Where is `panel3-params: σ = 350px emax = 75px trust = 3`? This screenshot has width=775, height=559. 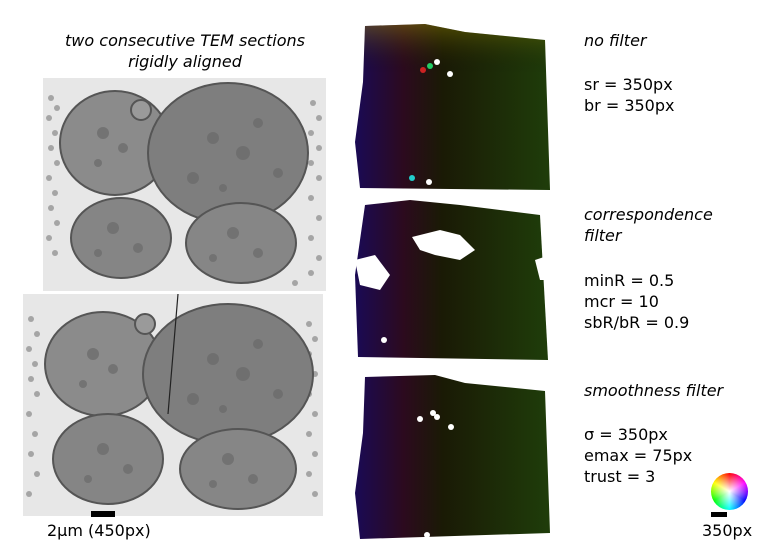 panel3-params: σ = 350px emax = 75px trust = 3 is located at coordinates (638, 455).